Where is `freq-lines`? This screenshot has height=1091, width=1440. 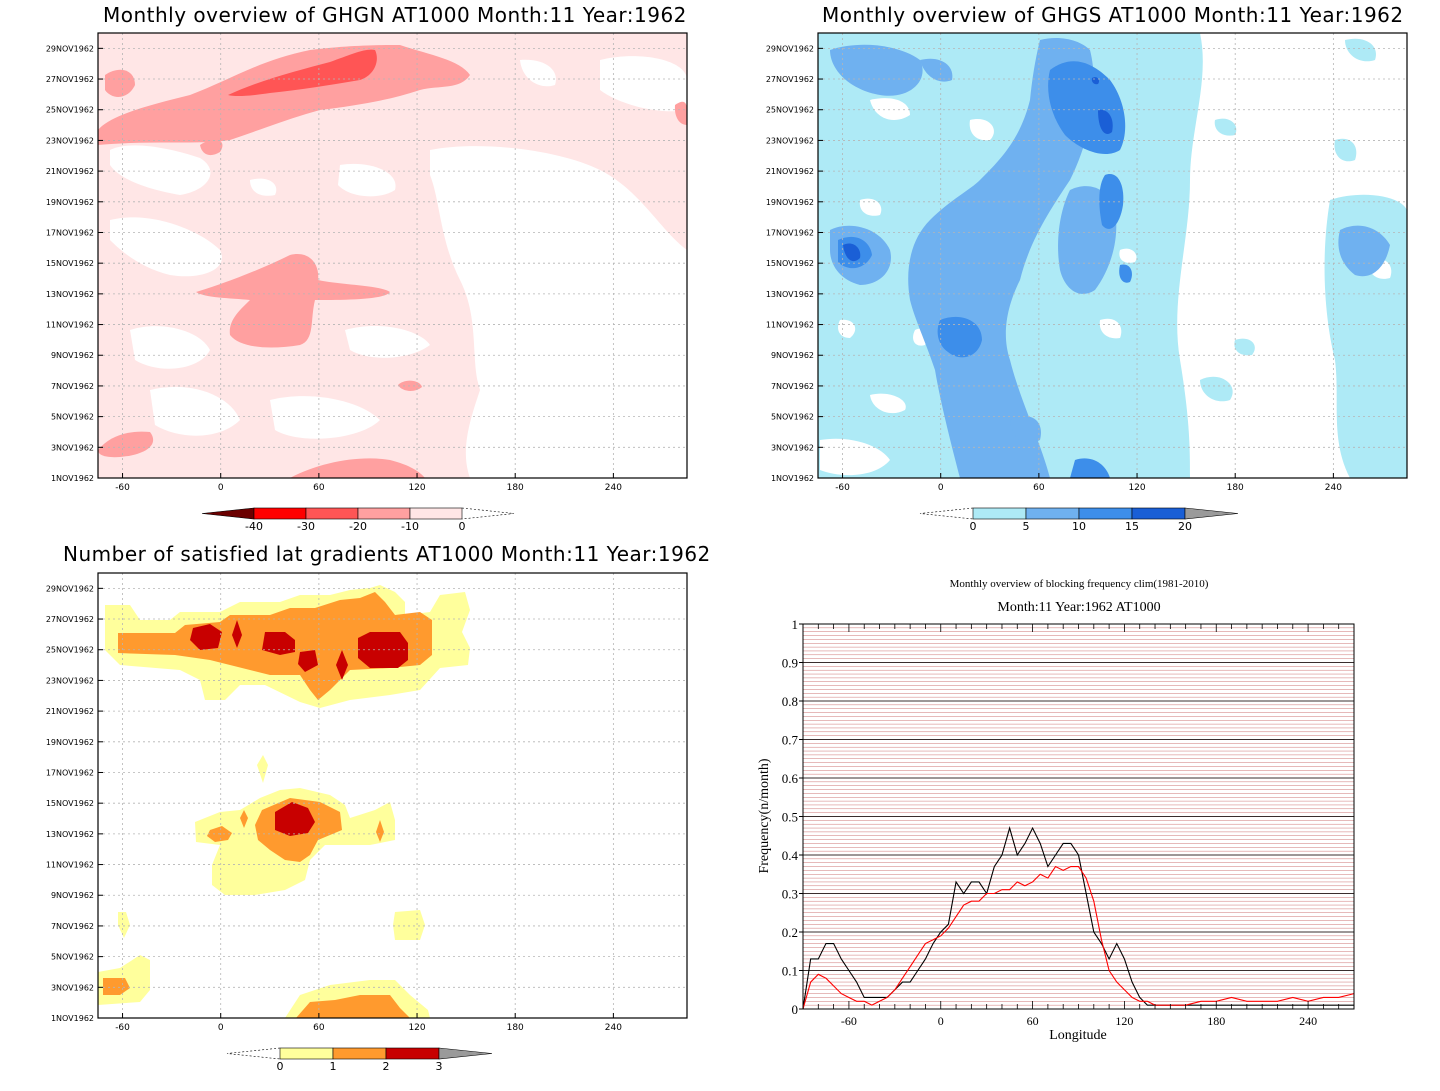 freq-lines is located at coordinates (1078, 918).